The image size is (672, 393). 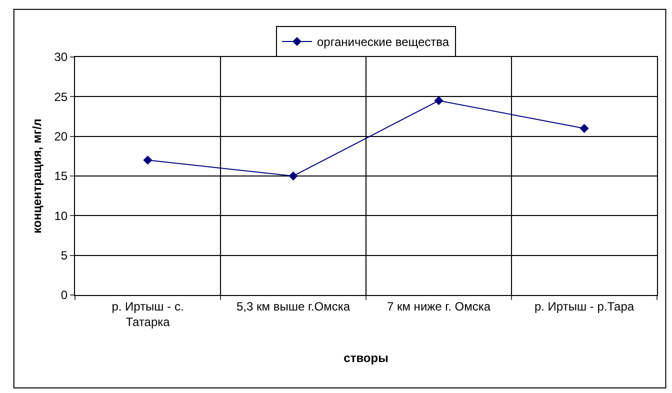 What do you see at coordinates (383, 42) in the screenshot?
I see `legend-label: органические вещества` at bounding box center [383, 42].